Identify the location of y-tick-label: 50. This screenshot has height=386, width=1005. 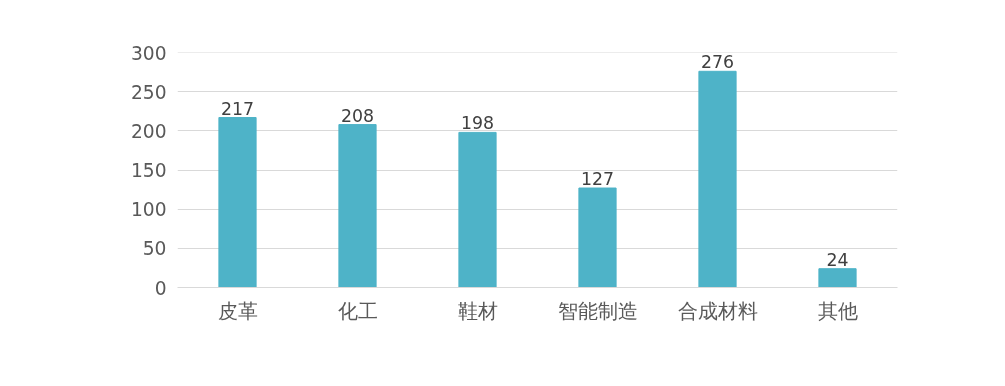
(154, 249).